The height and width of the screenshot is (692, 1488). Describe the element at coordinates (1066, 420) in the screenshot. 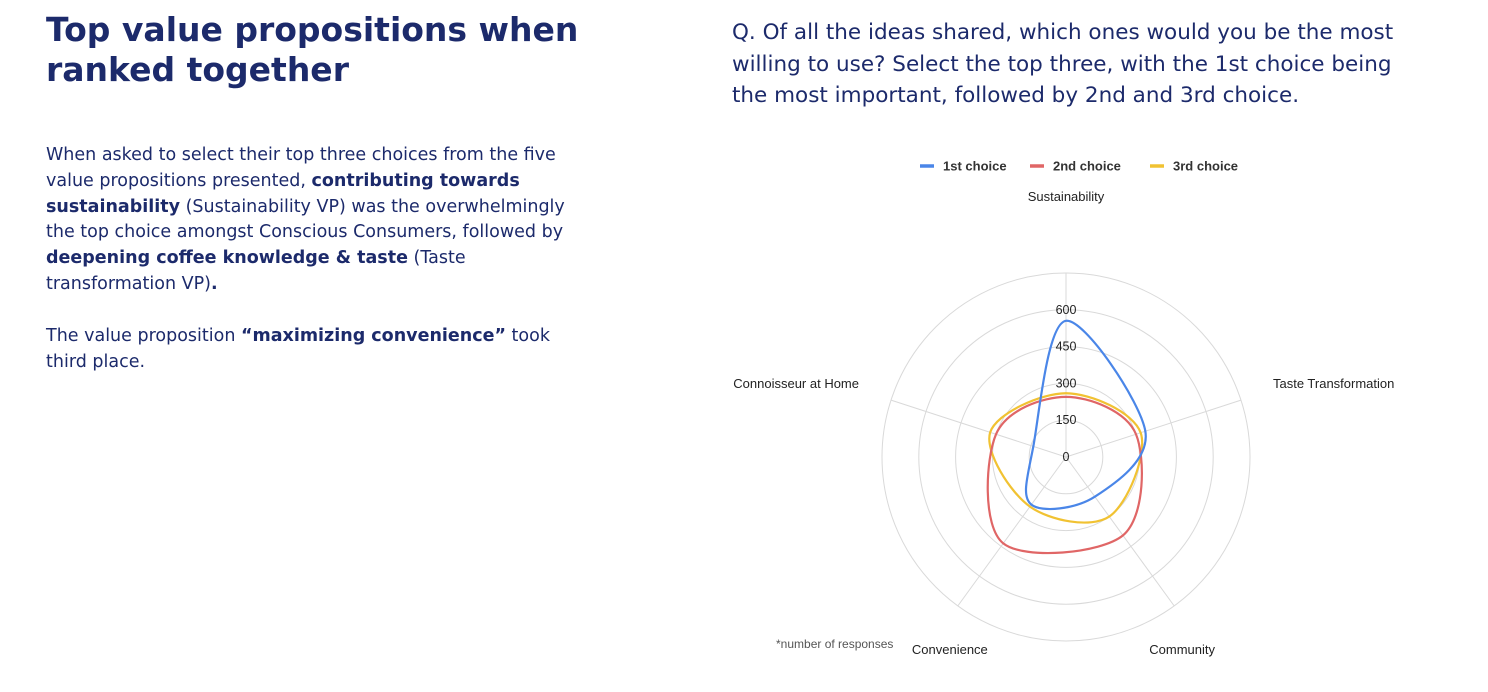

I see `tick-label: 150` at that location.